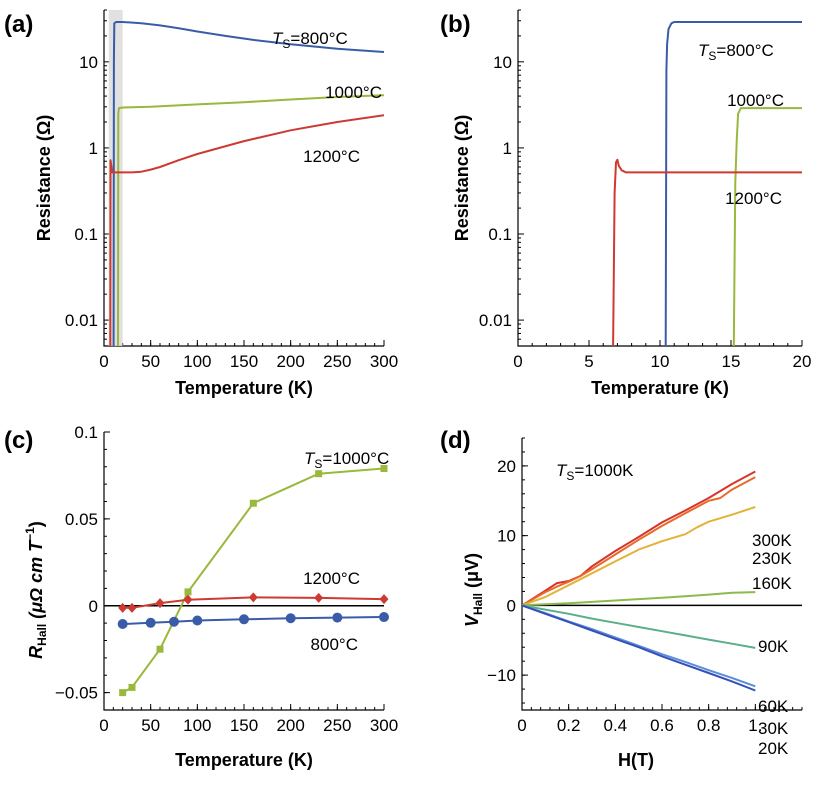 The width and height of the screenshot is (830, 788). What do you see at coordinates (246, 230) in the screenshot?
I see `panel-a-series-1200C` at bounding box center [246, 230].